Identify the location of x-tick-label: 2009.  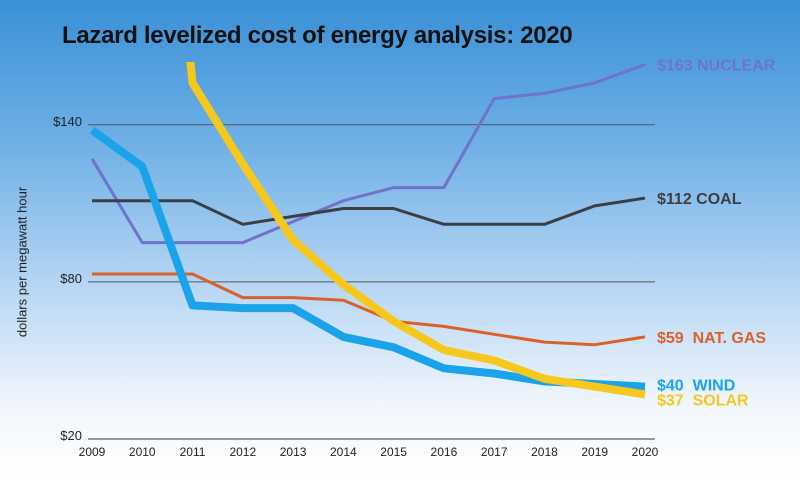
(92, 452).